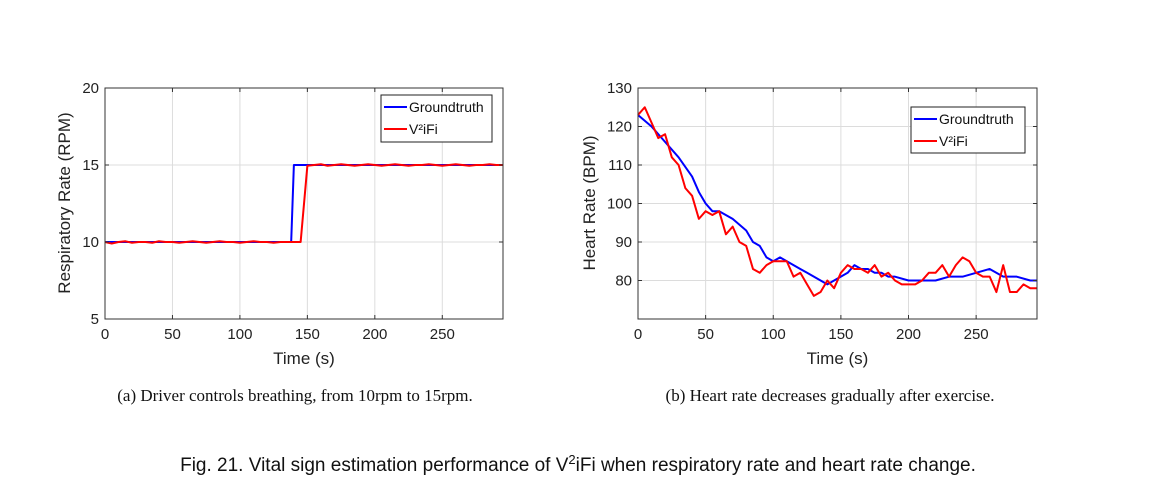 The height and width of the screenshot is (482, 1156). I want to click on y-axis-label: Respiratory Rate (RPM), so click(64, 202).